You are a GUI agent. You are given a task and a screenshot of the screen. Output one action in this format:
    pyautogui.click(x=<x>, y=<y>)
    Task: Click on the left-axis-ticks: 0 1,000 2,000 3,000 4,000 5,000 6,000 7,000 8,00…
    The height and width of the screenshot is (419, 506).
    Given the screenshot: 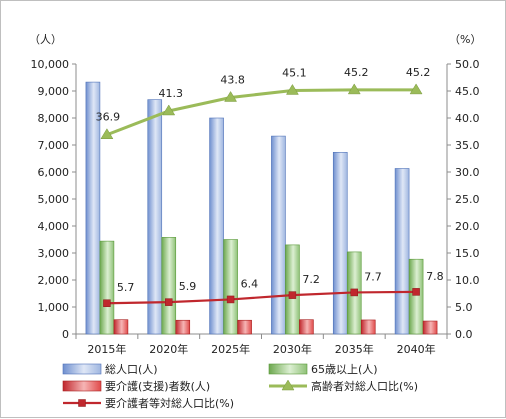 What is the action you would take?
    pyautogui.click(x=53, y=199)
    